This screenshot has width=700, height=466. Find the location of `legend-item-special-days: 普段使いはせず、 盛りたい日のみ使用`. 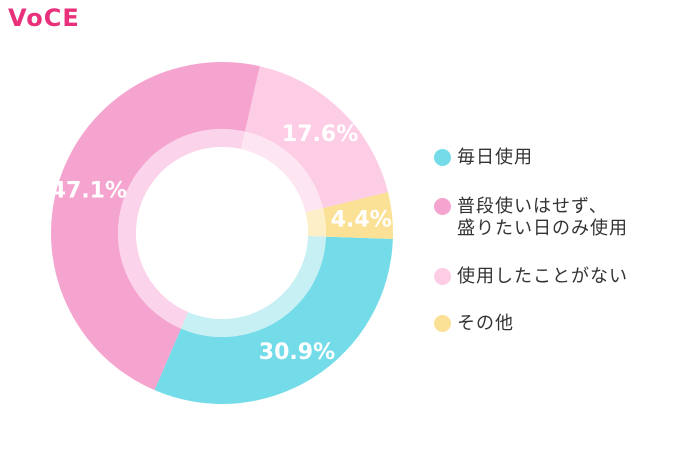

legend-item-special-days: 普段使いはせず、 盛りたい日のみ使用 is located at coordinates (531, 218).